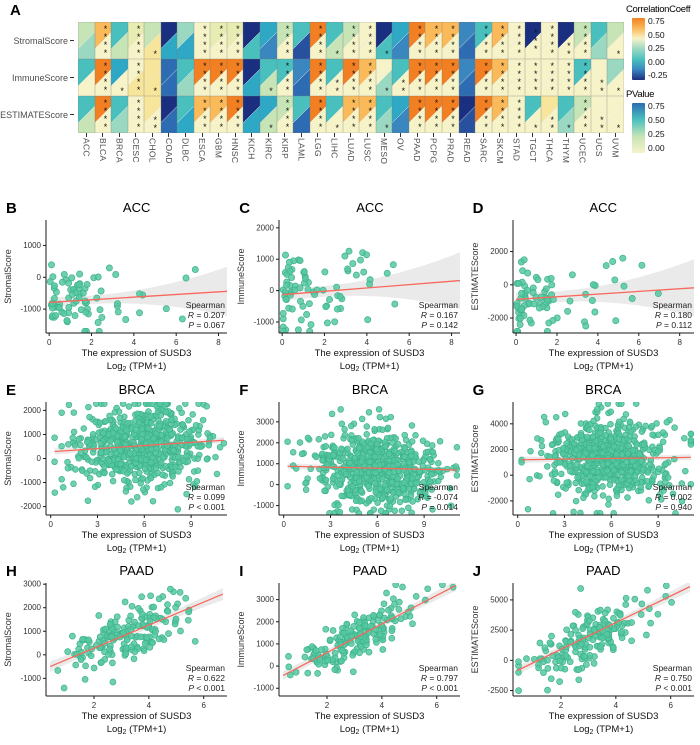 Image resolution: width=700 pixels, height=745 pixels. What do you see at coordinates (119, 114) in the screenshot?
I see `heatmap-cell-ESTIMATEScore-BRCA` at bounding box center [119, 114].